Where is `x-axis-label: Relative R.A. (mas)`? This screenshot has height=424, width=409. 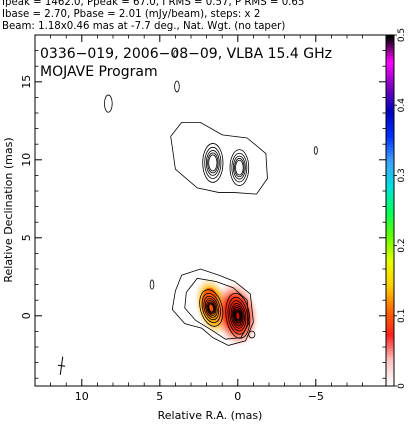
x-axis-label: Relative R.A. (mas) is located at coordinates (210, 415).